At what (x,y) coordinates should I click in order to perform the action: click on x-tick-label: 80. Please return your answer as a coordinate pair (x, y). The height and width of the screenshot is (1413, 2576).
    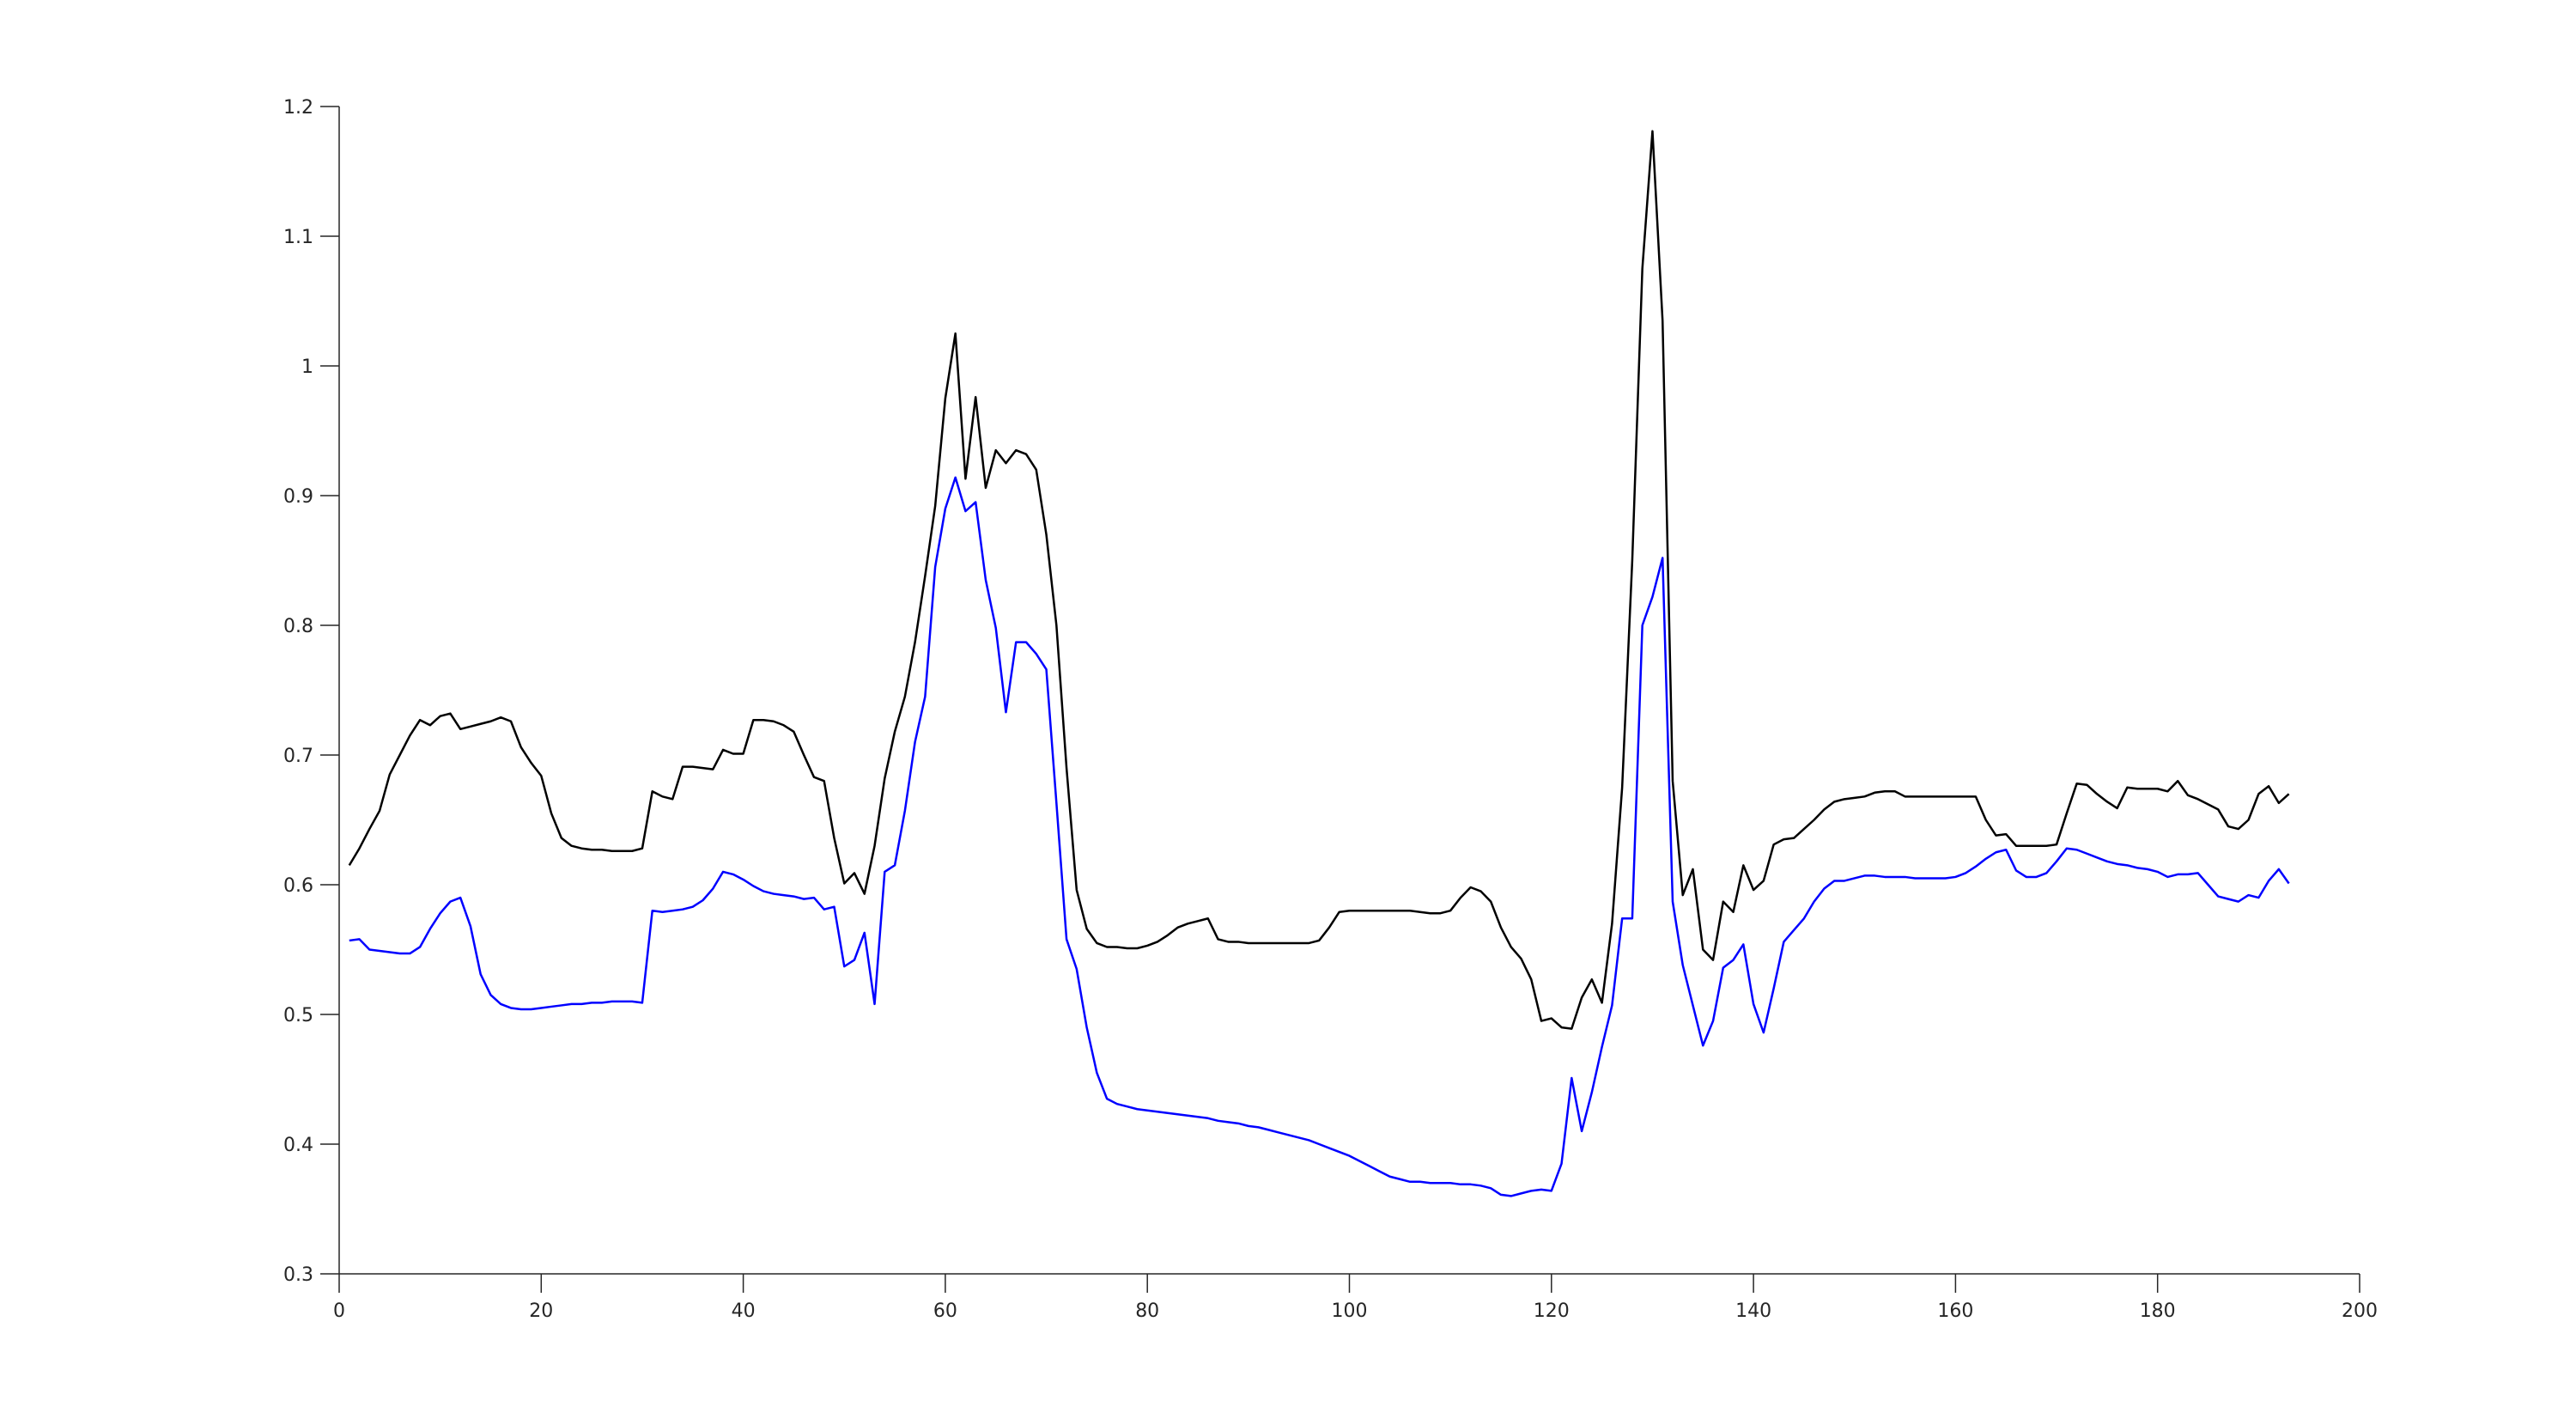
    Looking at the image, I should click on (1147, 1311).